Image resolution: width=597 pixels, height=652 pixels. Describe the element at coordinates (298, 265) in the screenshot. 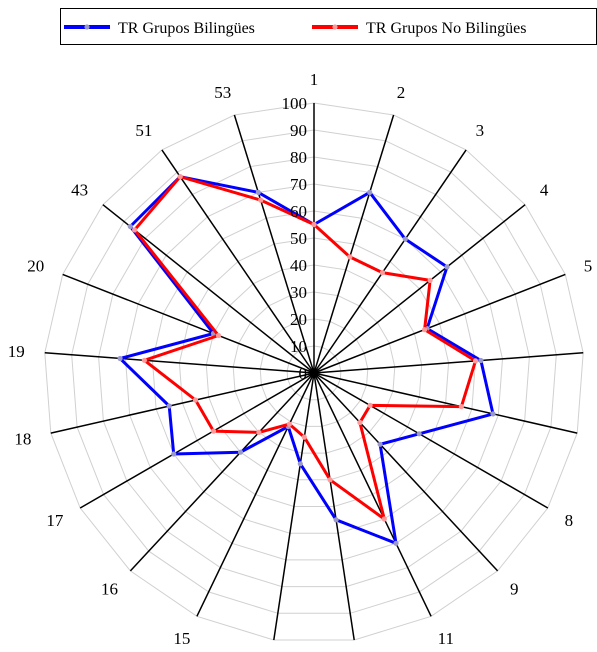

I see `tick-label-40: 40` at that location.